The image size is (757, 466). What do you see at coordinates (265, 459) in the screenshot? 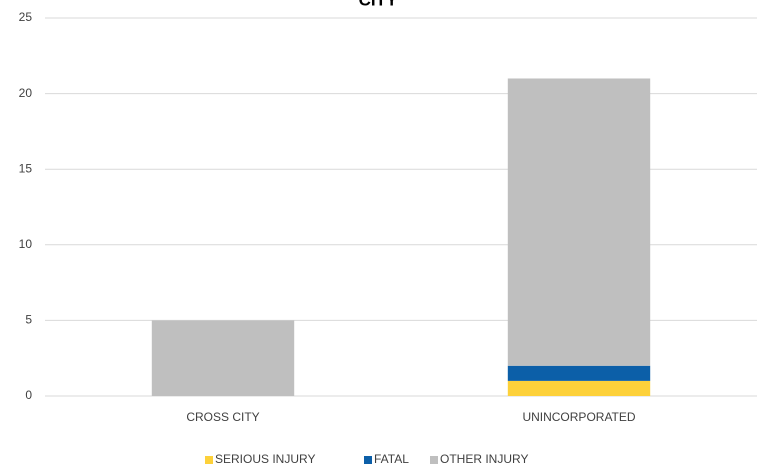
I see `legend-label: SERIOUS INJURY` at bounding box center [265, 459].